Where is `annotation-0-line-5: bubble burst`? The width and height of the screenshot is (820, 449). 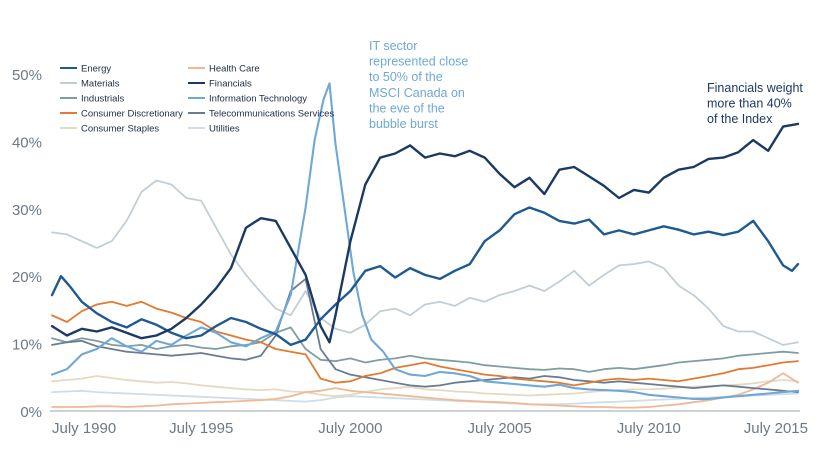
annotation-0-line-5: bubble burst is located at coordinates (403, 124).